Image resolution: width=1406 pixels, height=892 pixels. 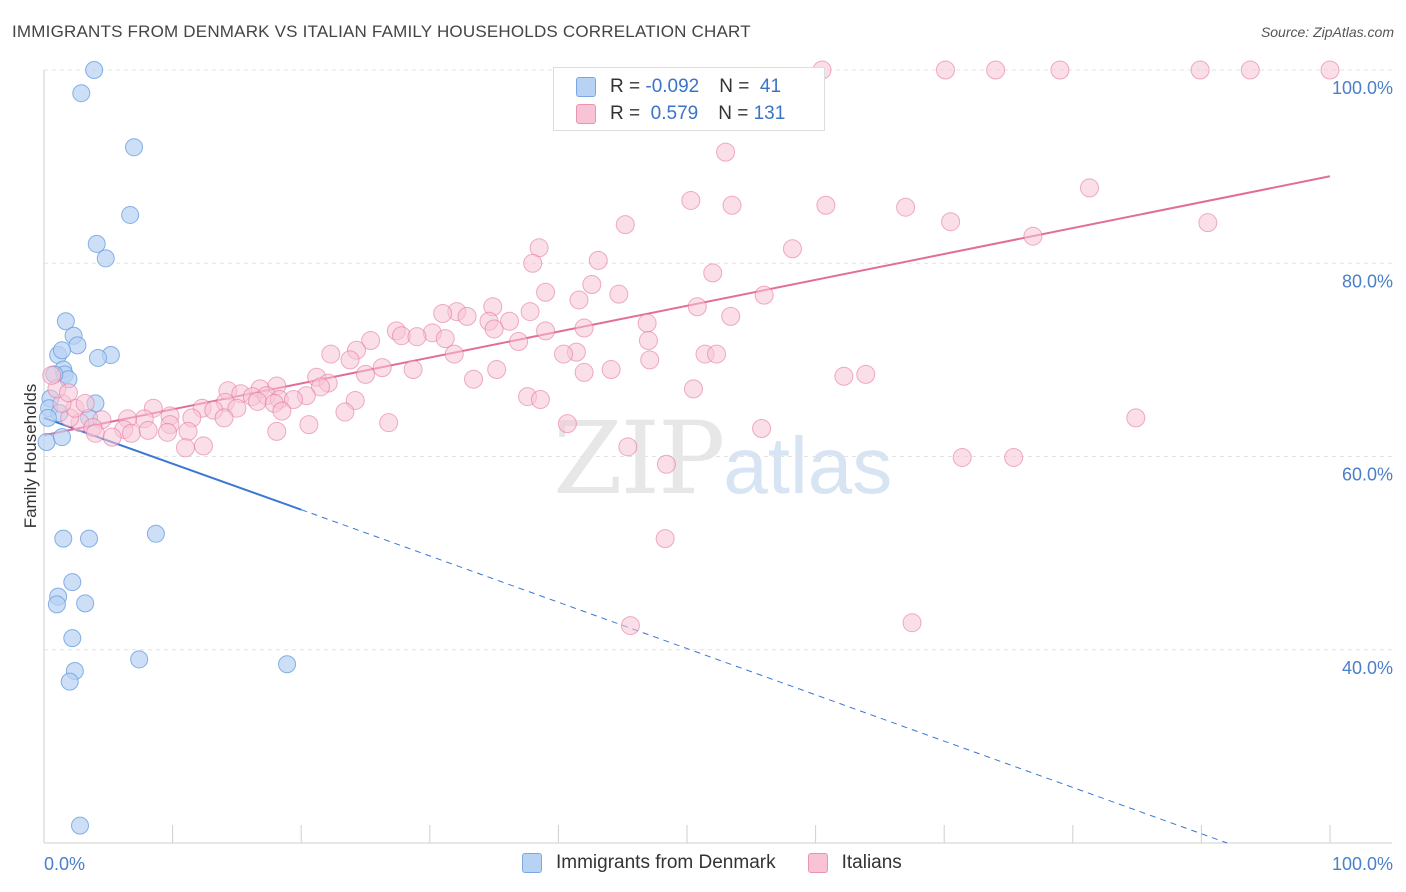 What do you see at coordinates (678, 87) in the screenshot?
I see `legend-row-denmark: R = -0.092 N = 41` at bounding box center [678, 87].